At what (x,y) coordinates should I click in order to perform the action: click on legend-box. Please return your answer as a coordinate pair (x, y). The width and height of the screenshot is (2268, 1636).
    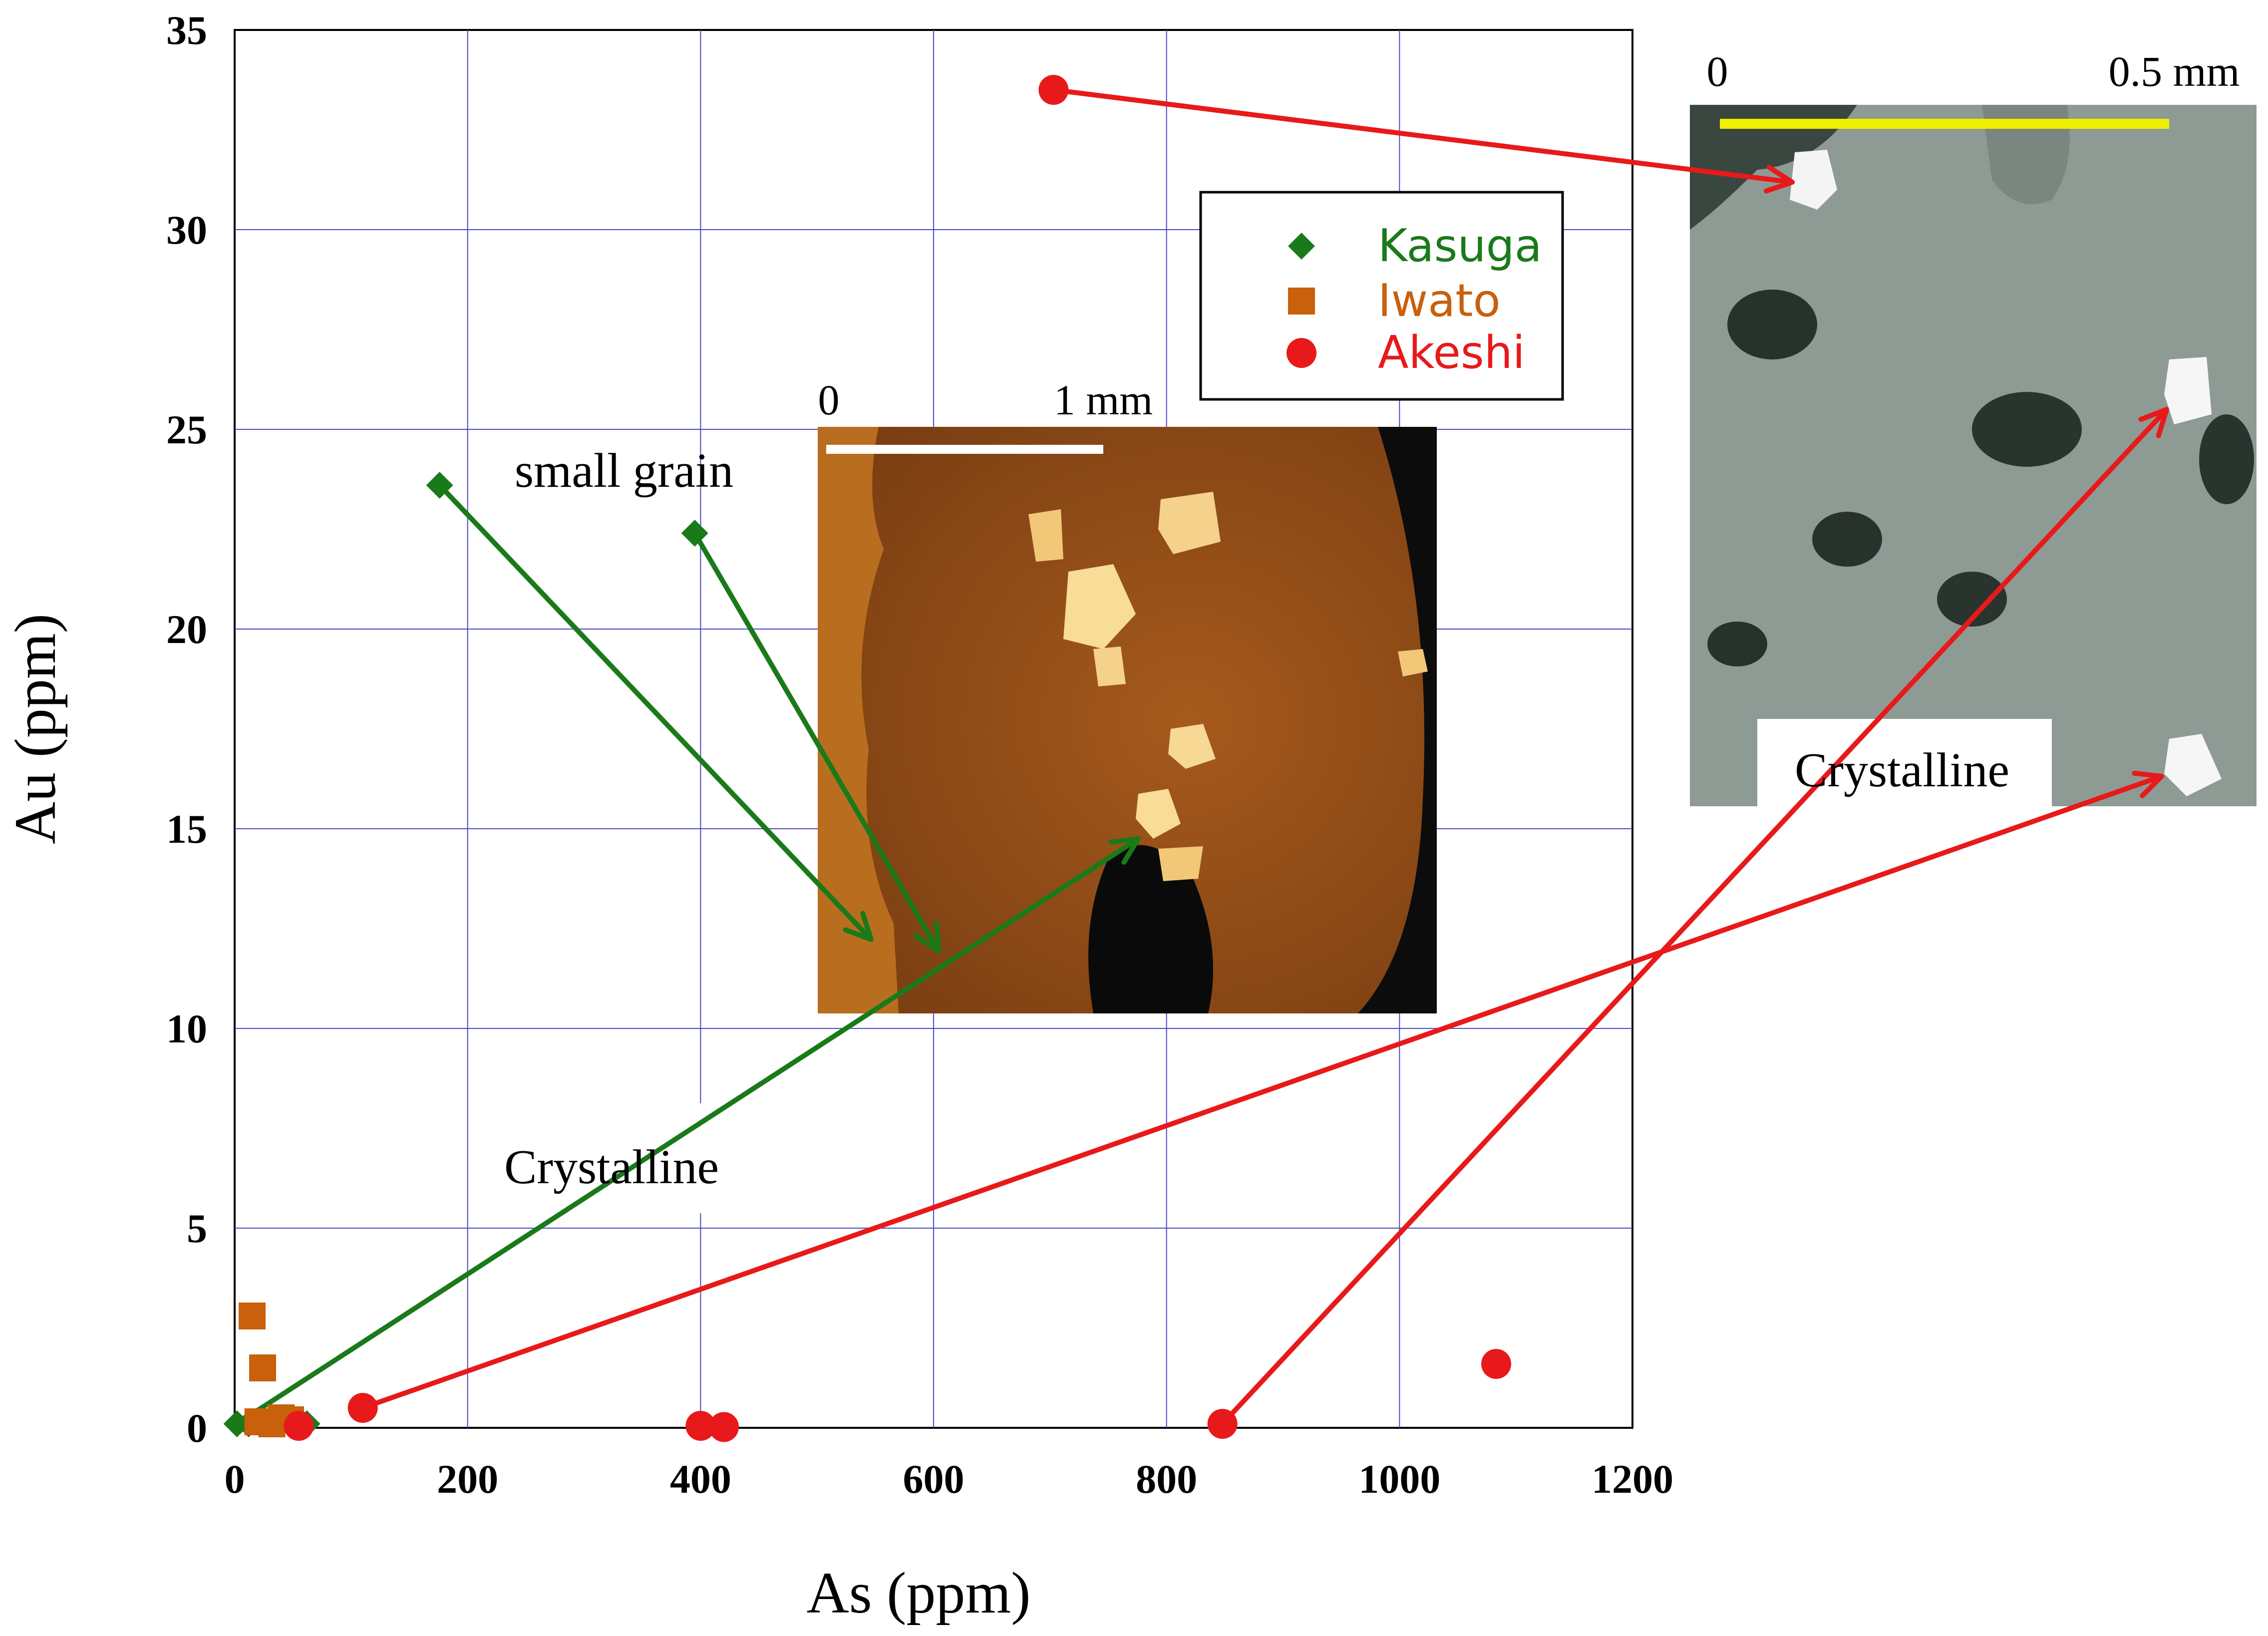
    Looking at the image, I should click on (1381, 296).